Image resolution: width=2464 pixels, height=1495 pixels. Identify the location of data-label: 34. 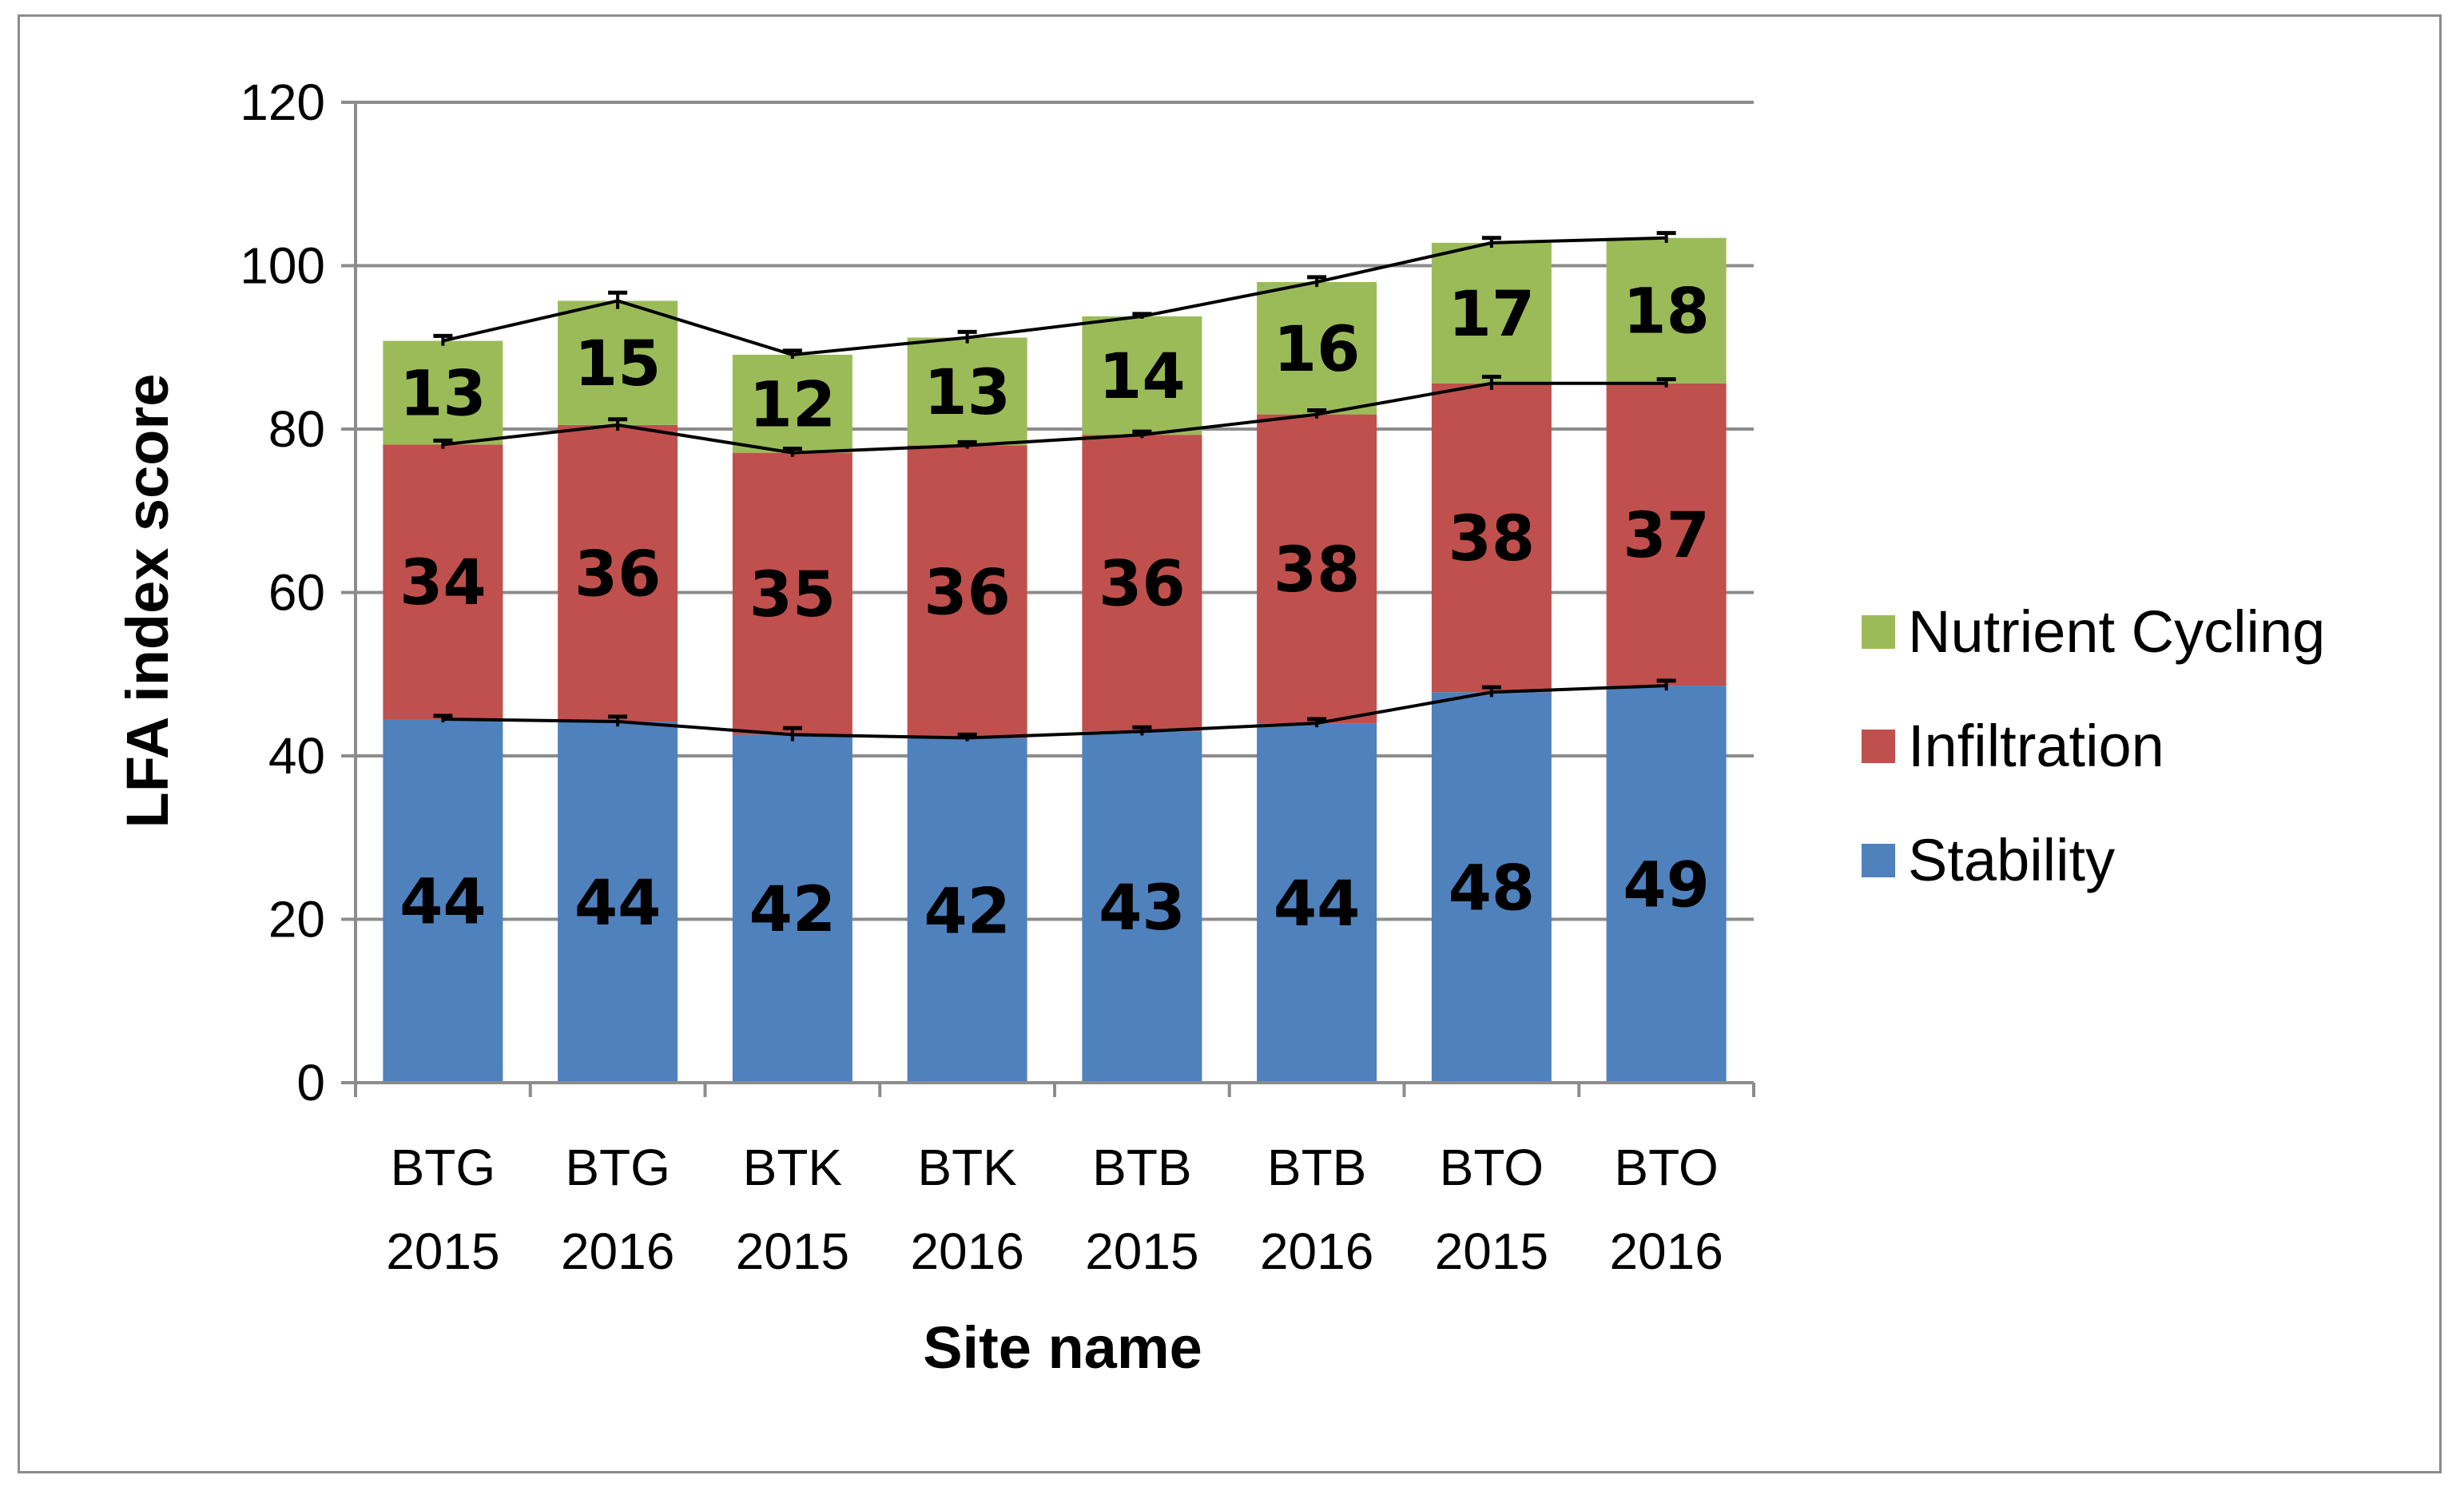
(443, 583).